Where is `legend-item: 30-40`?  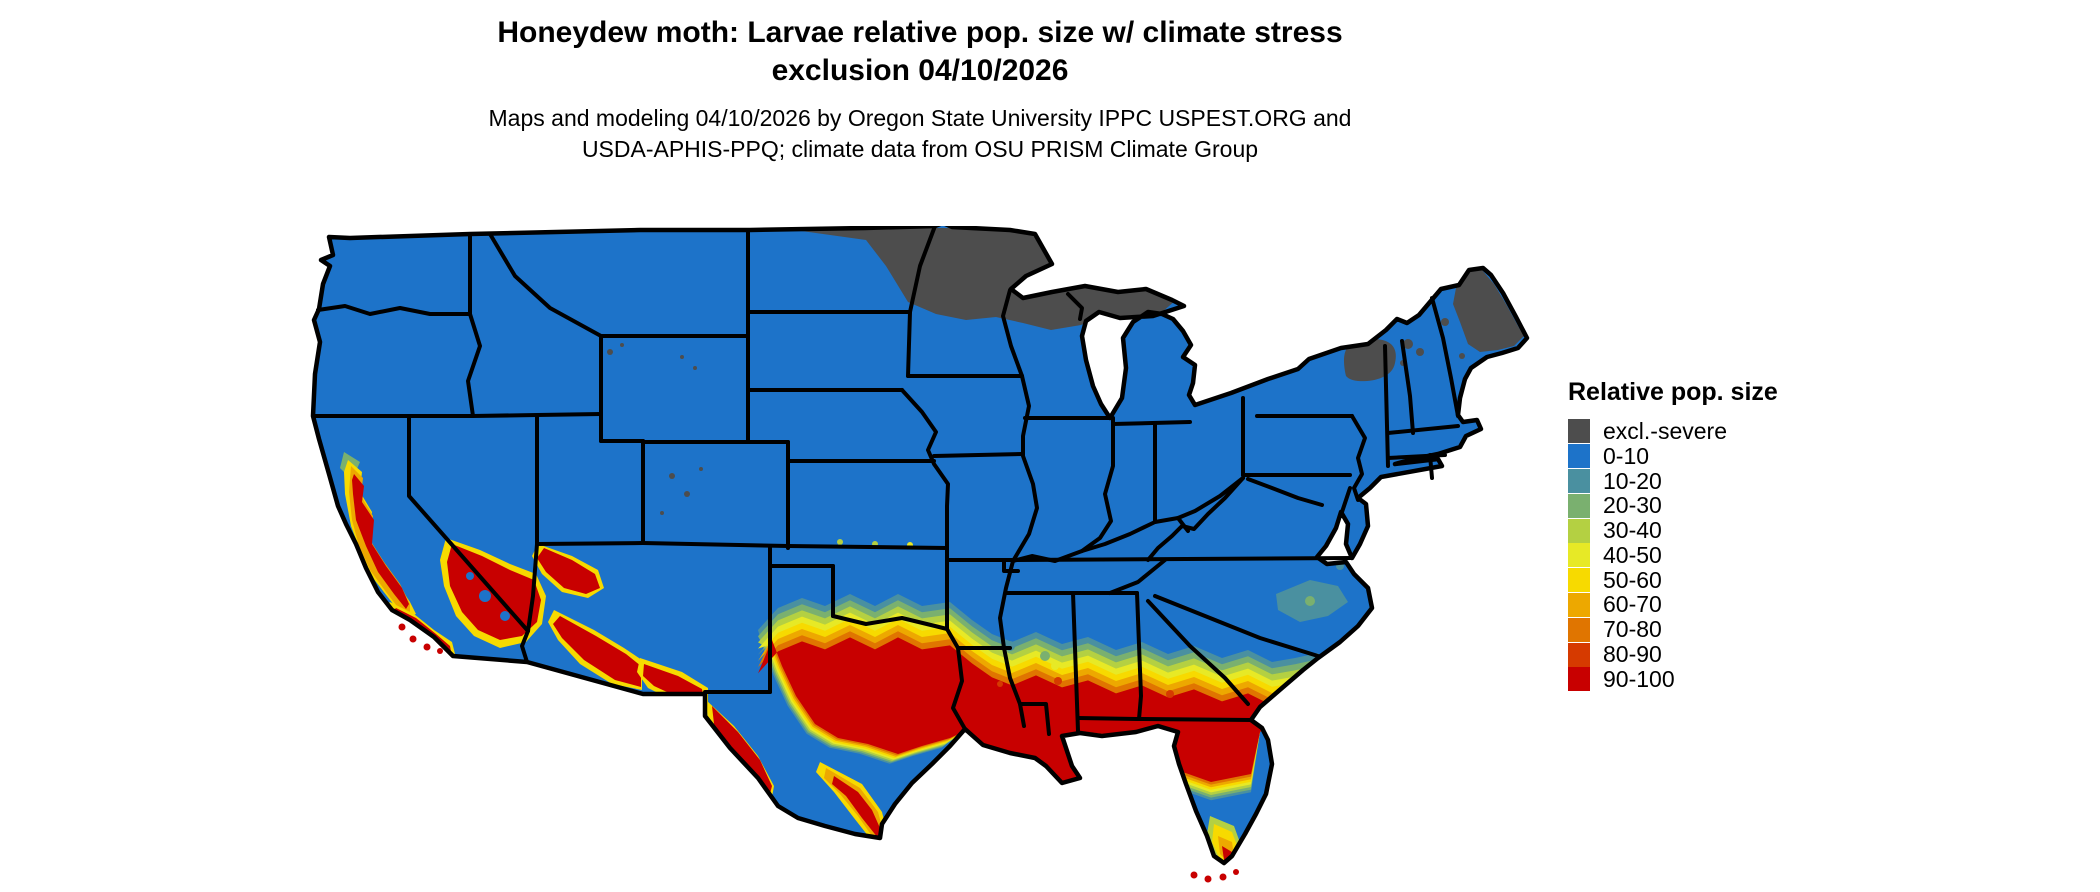
legend-item: 30-40 is located at coordinates (1718, 530).